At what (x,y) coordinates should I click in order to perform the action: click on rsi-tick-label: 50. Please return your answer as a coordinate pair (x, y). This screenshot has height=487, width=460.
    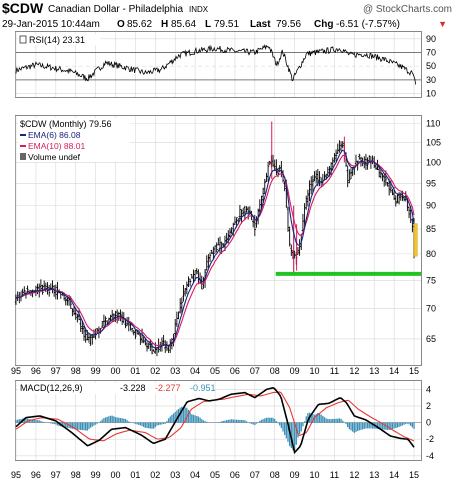
    Looking at the image, I should click on (431, 66).